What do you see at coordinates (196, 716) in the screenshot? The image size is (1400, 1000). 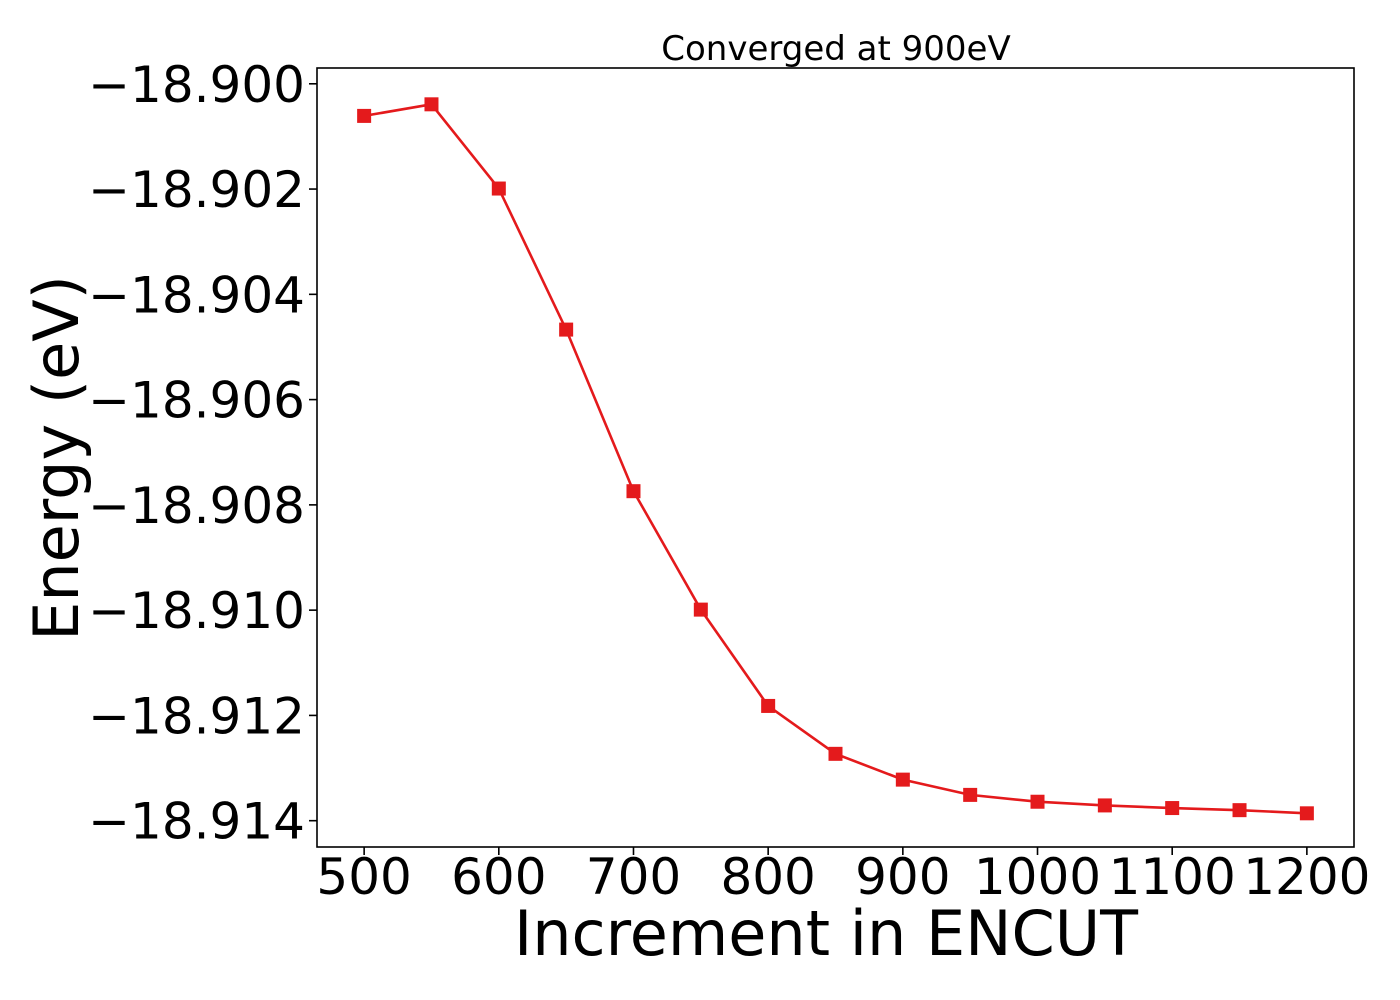 I see `y-tick-label: −18.912` at bounding box center [196, 716].